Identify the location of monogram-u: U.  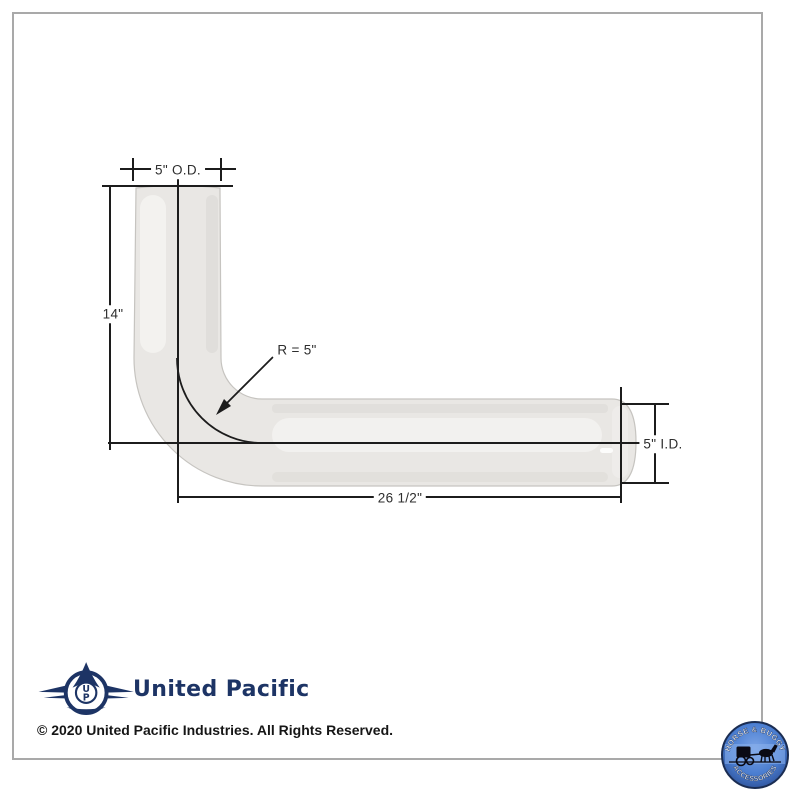
(86, 689).